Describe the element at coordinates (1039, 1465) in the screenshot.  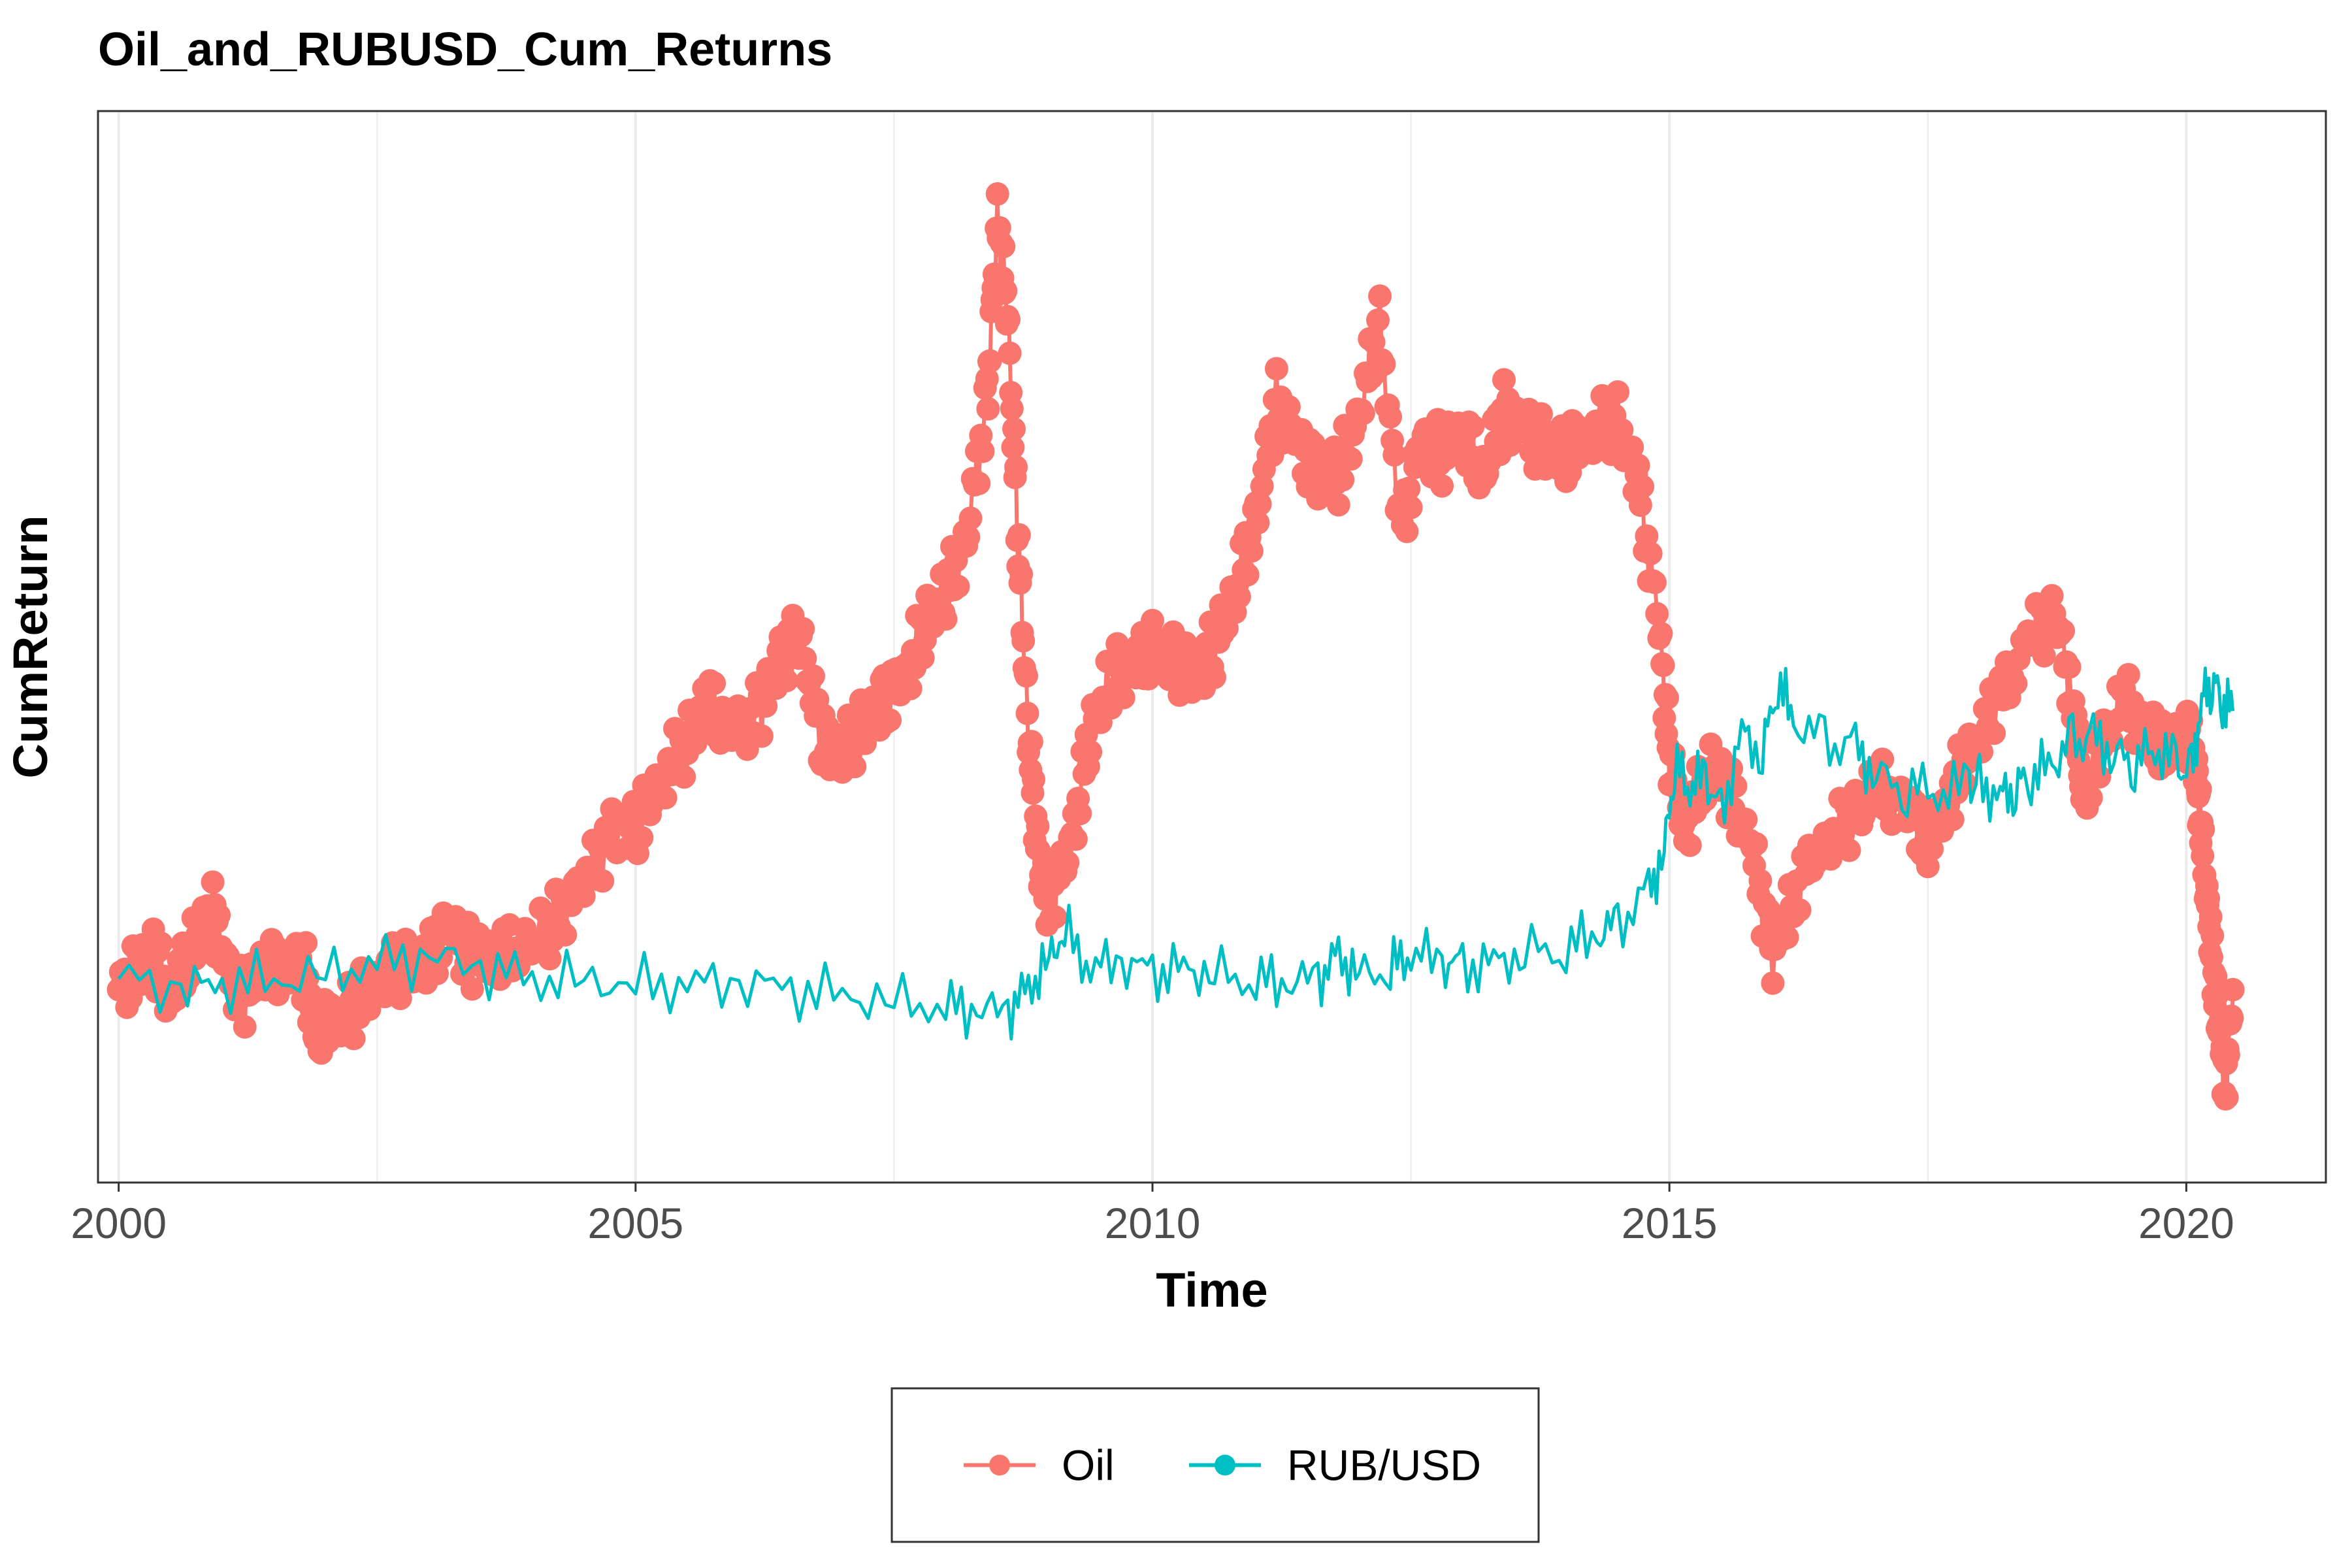
I see `legend-item: Oil` at that location.